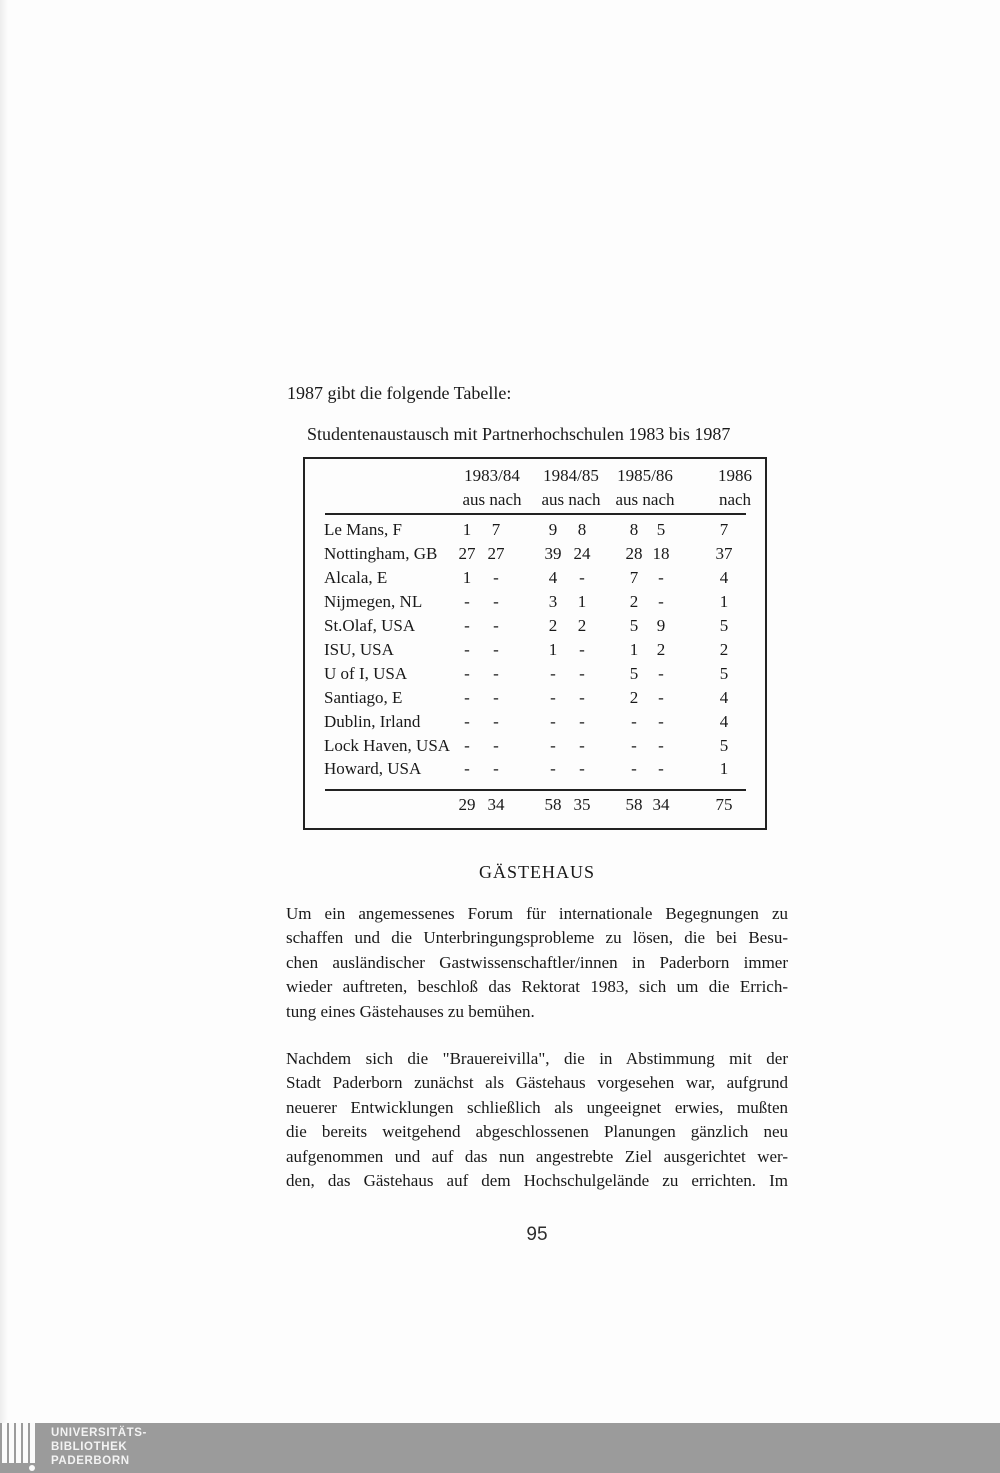 Image resolution: width=1000 pixels, height=1473 pixels. What do you see at coordinates (535, 769) in the screenshot?
I see `table-row: Howard, USA - - - - - - 1` at bounding box center [535, 769].